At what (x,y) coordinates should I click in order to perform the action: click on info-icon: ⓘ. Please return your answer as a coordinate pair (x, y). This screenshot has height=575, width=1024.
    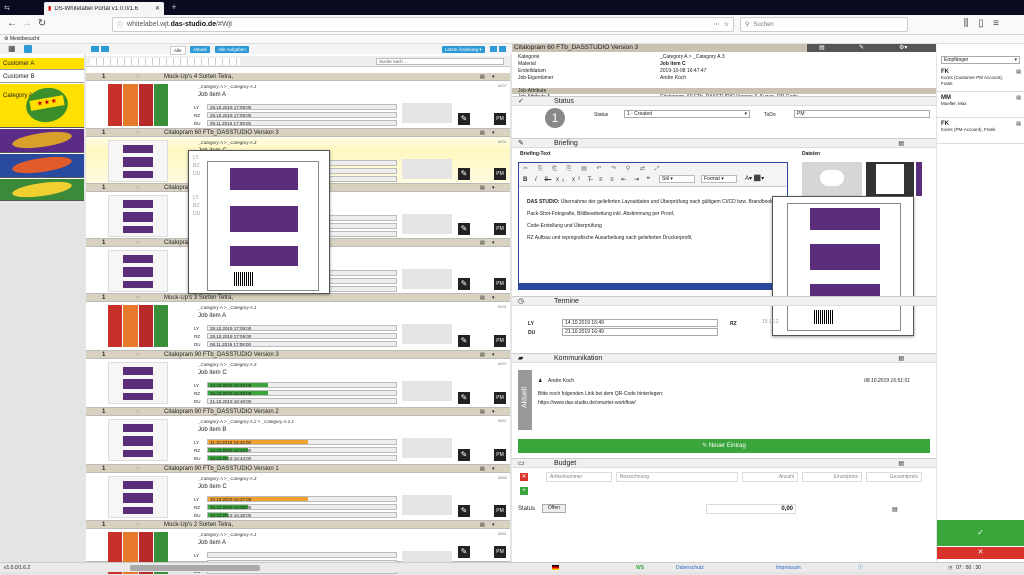
    Looking at the image, I should click on (861, 568).